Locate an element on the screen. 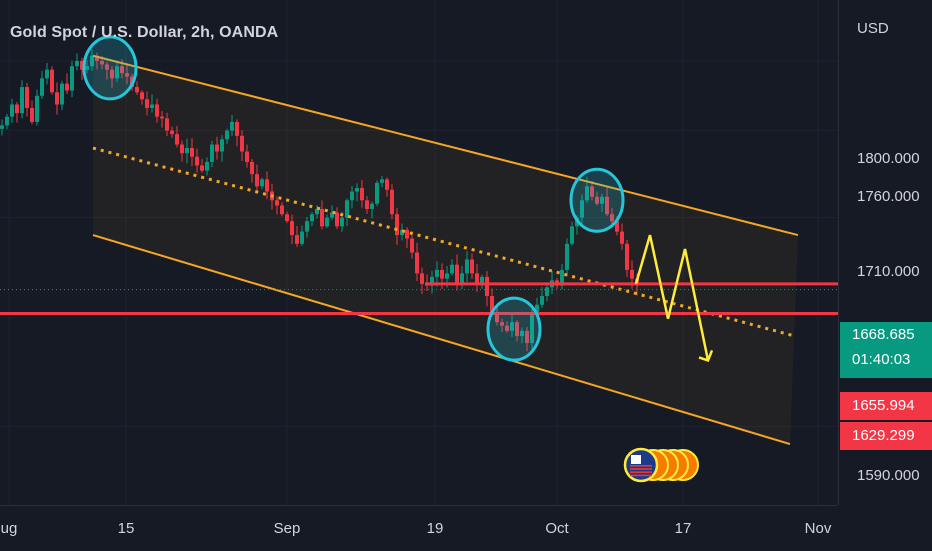 The height and width of the screenshot is (551, 932). level-price-badge: 1629.299 is located at coordinates (886, 436).